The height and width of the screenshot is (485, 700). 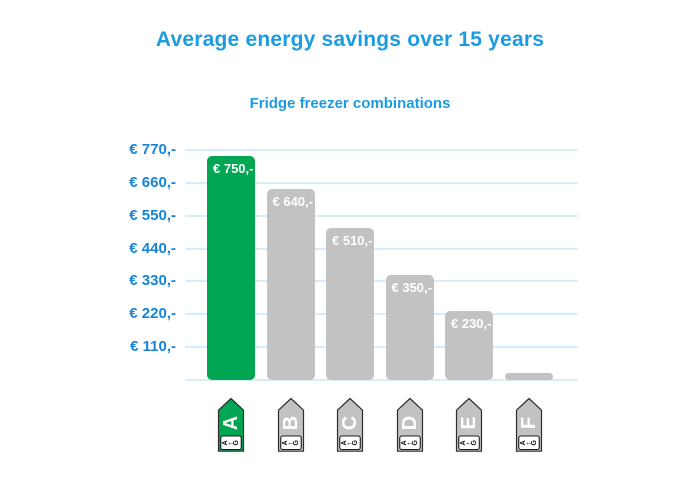 What do you see at coordinates (528, 376) in the screenshot?
I see `bar-f` at bounding box center [528, 376].